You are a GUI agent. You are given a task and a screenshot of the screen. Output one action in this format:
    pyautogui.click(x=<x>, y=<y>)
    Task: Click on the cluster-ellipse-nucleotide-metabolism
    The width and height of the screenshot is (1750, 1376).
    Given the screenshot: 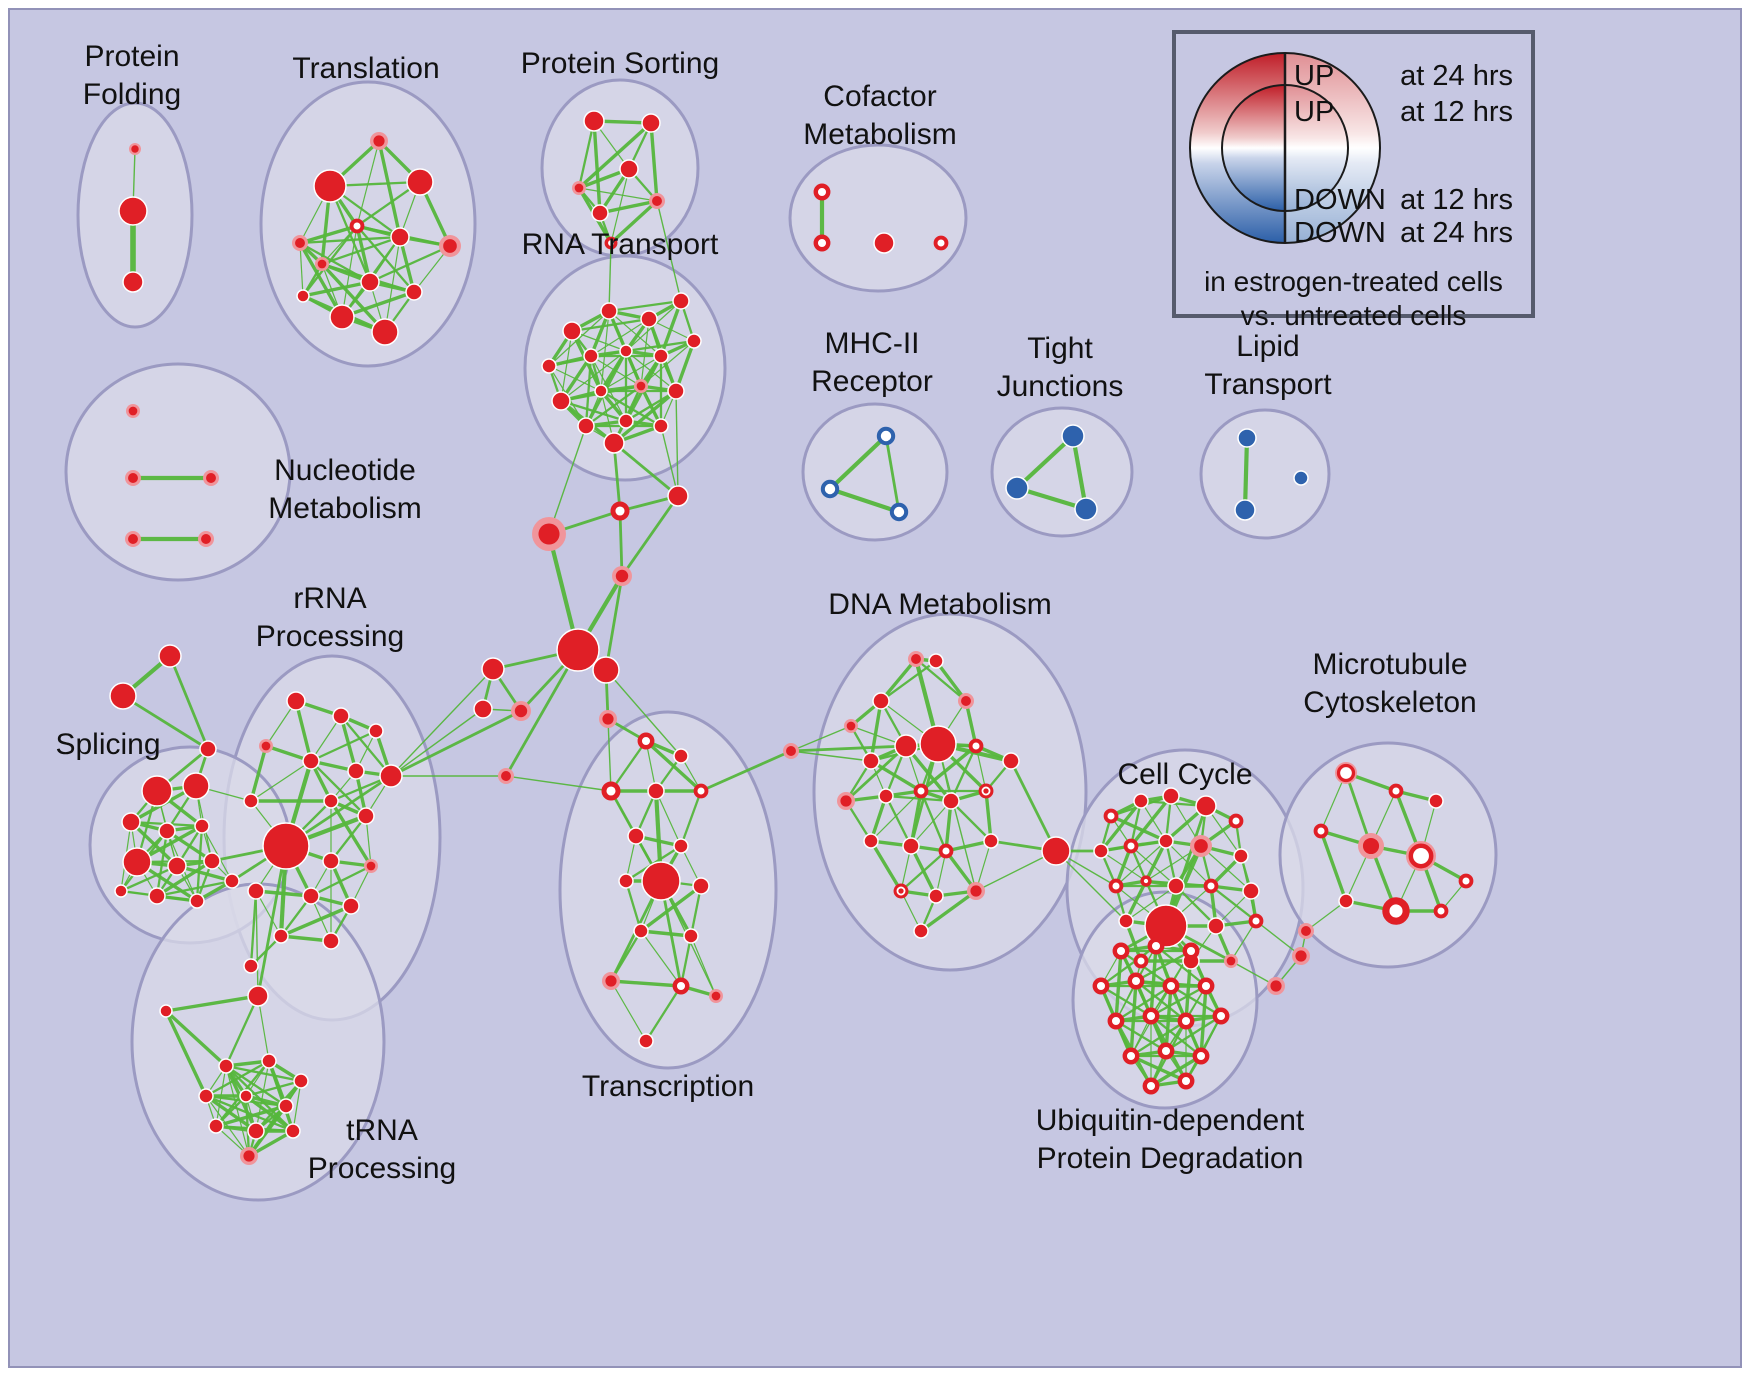 What is the action you would take?
    pyautogui.click(x=178, y=472)
    